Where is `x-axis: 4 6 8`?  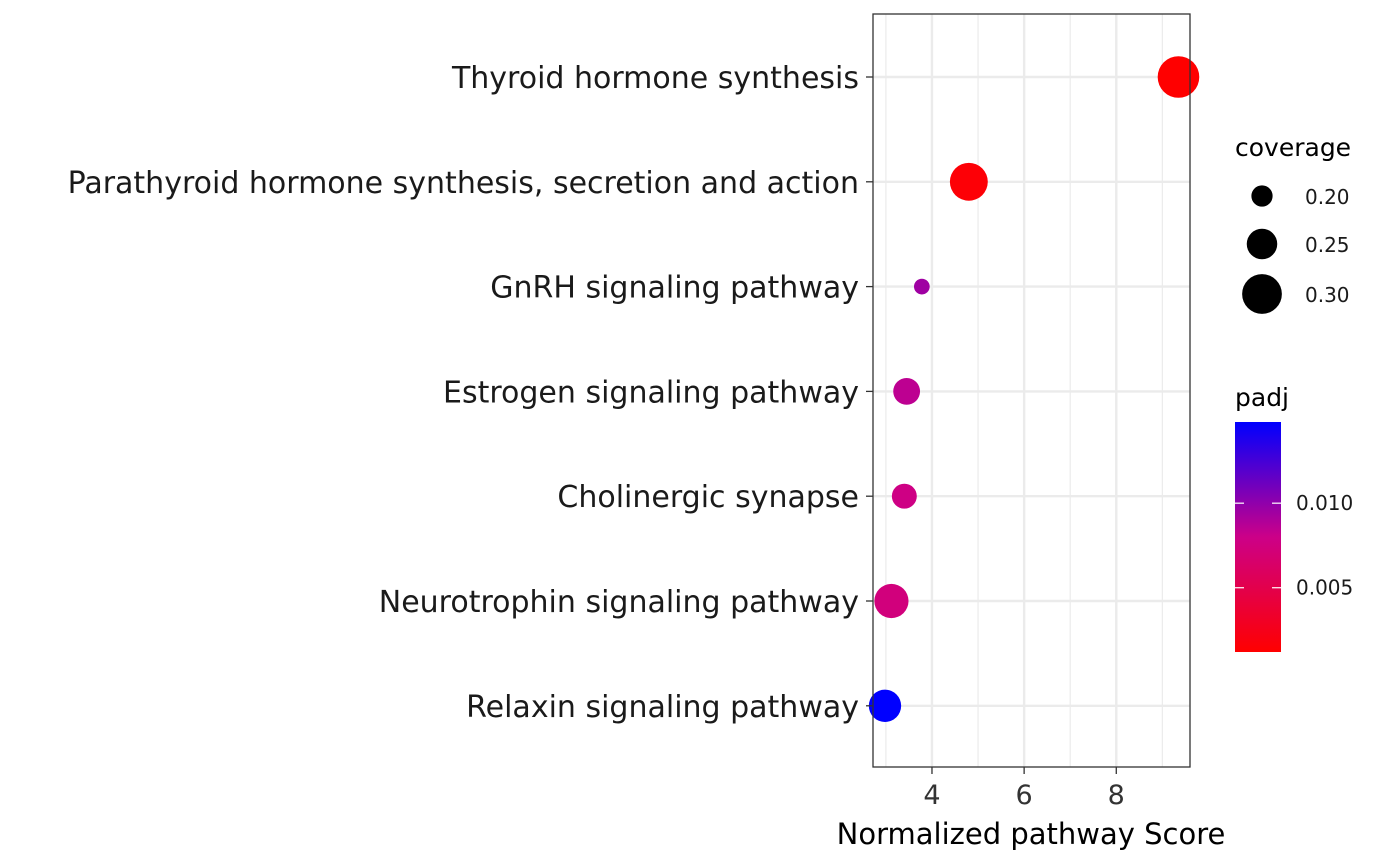 x-axis: 4 6 8 is located at coordinates (1024, 789).